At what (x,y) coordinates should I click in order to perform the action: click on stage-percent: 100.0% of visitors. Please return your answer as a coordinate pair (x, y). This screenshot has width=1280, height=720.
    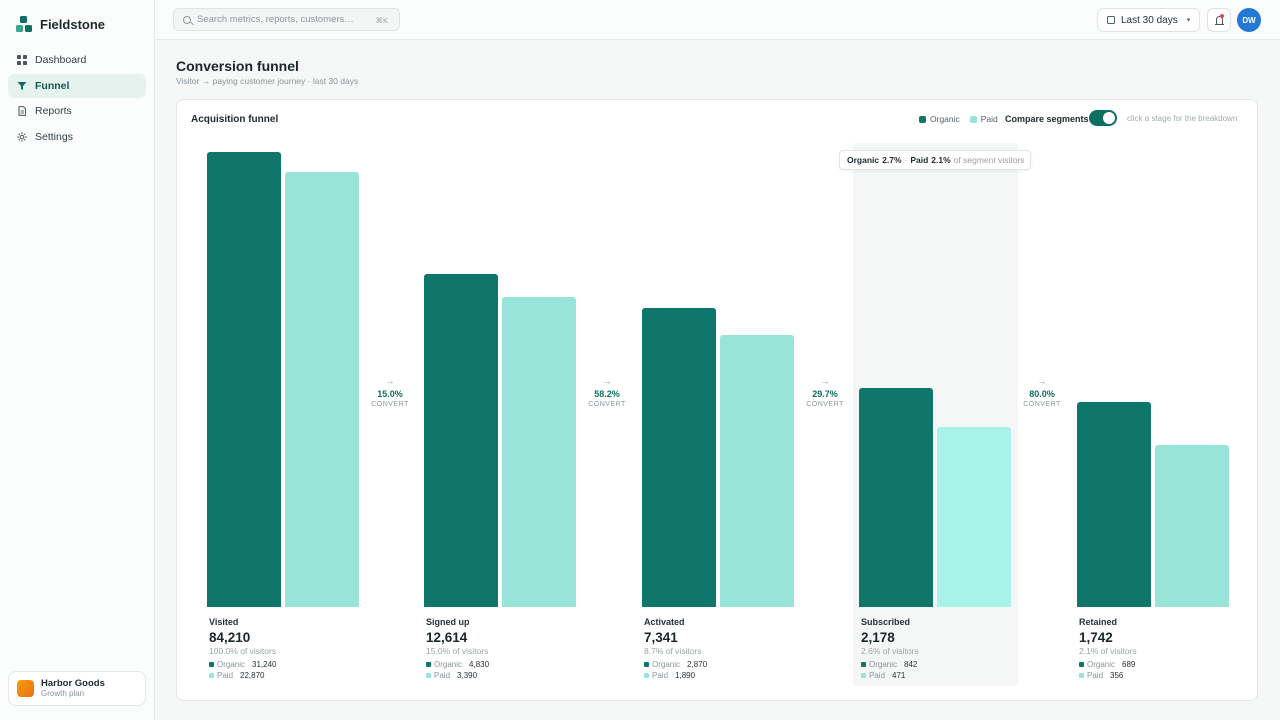
    Looking at the image, I should click on (243, 651).